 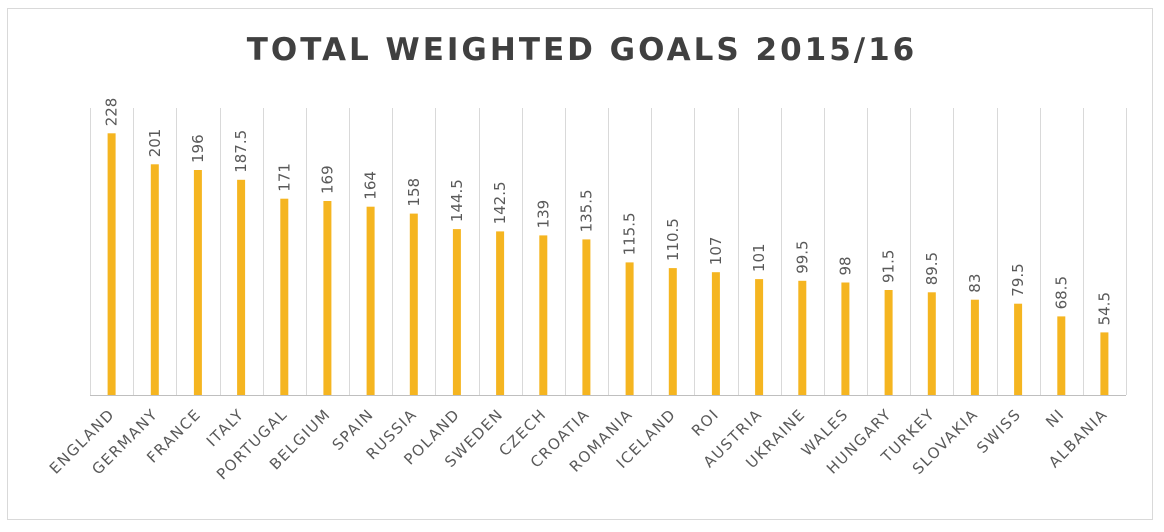 I want to click on data-label: 201, so click(x=155, y=143).